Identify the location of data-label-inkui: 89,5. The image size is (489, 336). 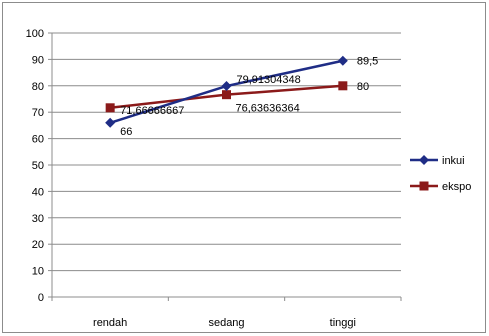
(367, 62).